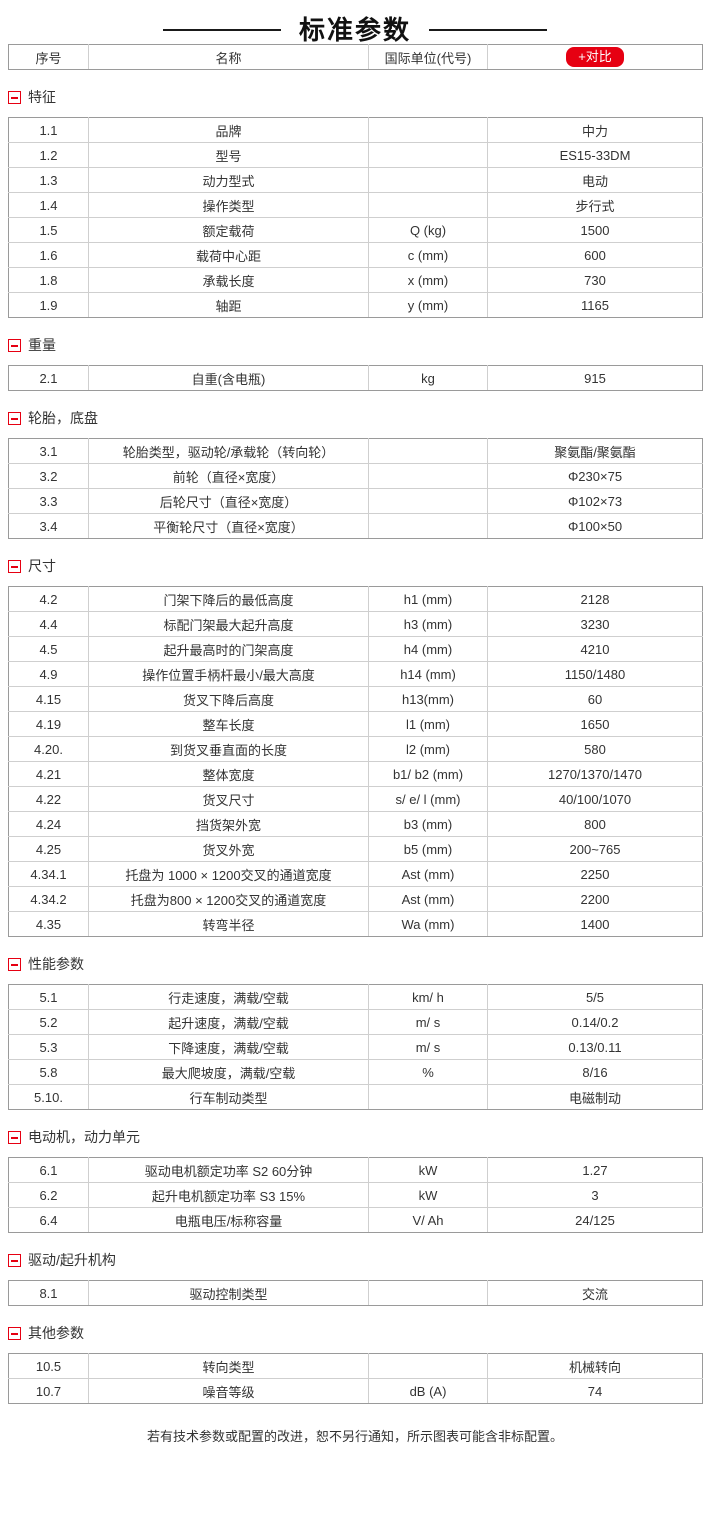 Image resolution: width=710 pixels, height=1514 pixels. Describe the element at coordinates (595, 1170) in the screenshot. I see `row-value-cell: 1.27` at that location.